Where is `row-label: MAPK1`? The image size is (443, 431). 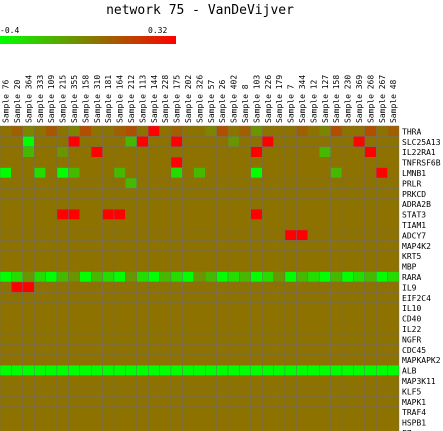
row-label: MAPK1 is located at coordinates (414, 402).